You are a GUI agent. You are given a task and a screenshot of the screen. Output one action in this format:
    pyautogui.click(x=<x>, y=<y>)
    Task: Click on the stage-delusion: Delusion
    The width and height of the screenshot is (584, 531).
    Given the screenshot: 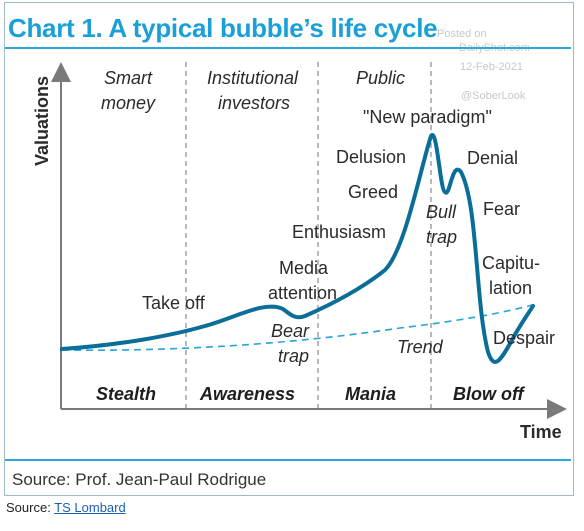 What is the action you would take?
    pyautogui.click(x=371, y=157)
    